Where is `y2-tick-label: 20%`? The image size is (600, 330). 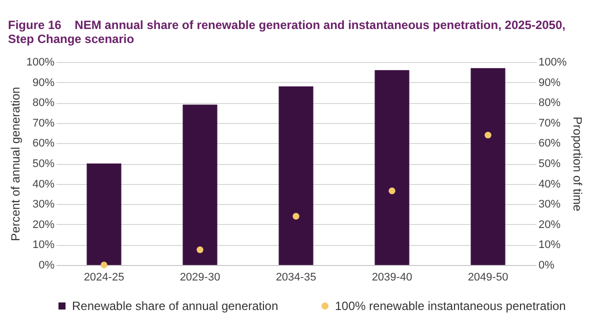
y2-tick-label: 20% is located at coordinates (549, 224).